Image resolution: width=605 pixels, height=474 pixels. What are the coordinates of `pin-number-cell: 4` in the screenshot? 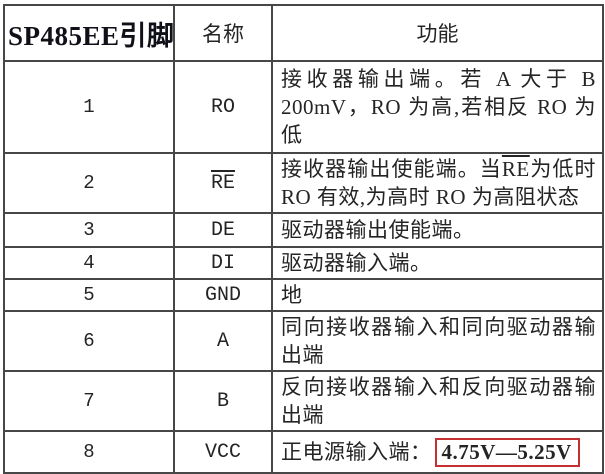 It's located at (89, 263).